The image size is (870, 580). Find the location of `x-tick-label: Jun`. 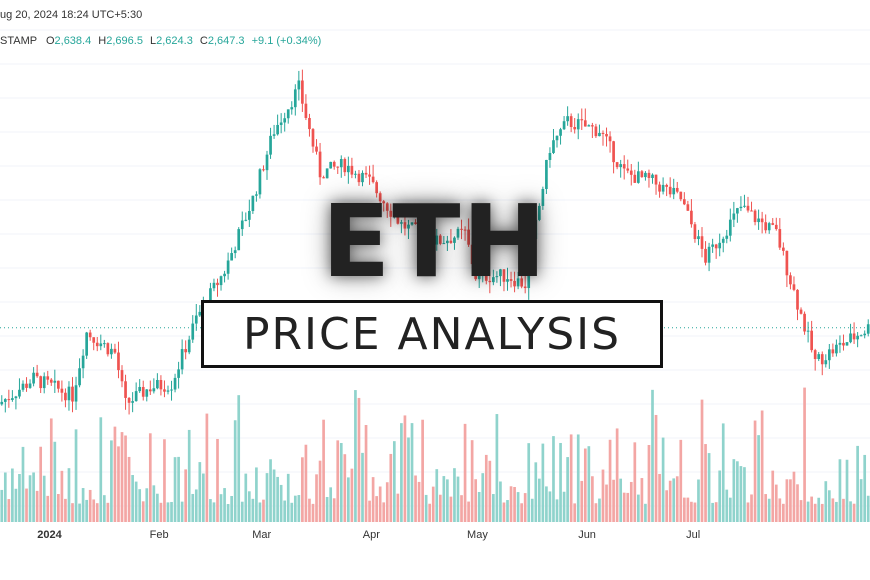

x-tick-label: Jun is located at coordinates (587, 535).